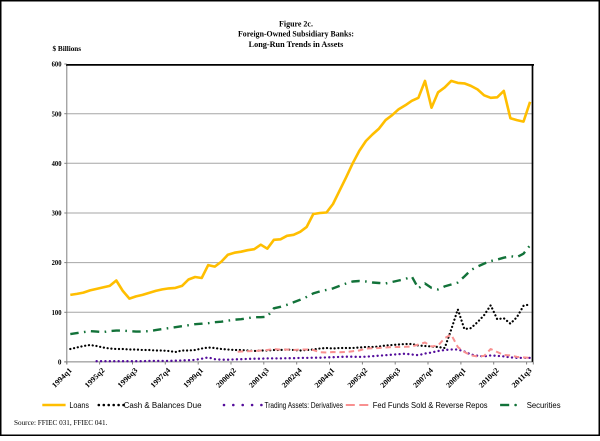  Describe the element at coordinates (296, 34) in the screenshot. I see `svg-text:Foreign-Owned Subsidiary Banks: Foreign-Owned Subsidiary Banks:` at that location.